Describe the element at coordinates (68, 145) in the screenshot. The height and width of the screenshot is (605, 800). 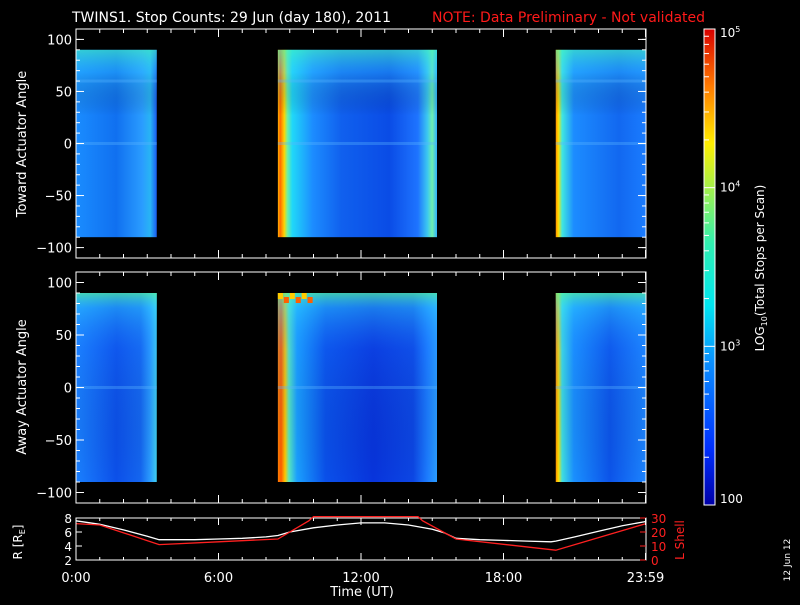
I see `toward-ytick-label: 0` at that location.